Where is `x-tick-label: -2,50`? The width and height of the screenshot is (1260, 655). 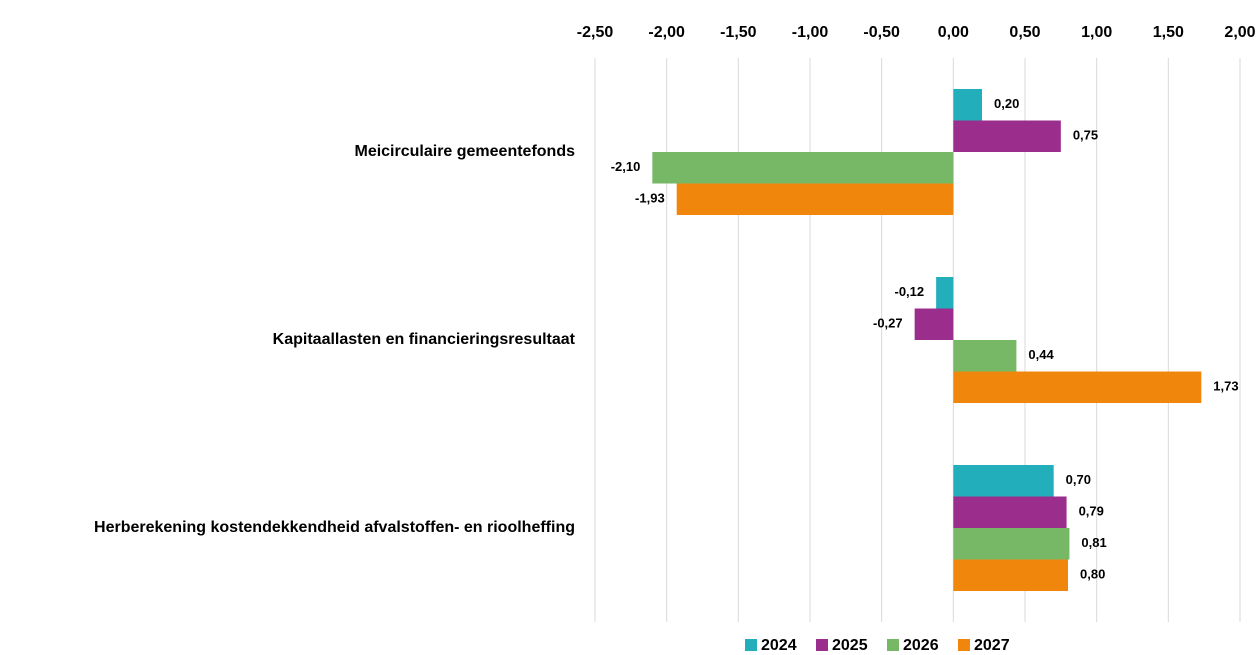
x-tick-label: -2,50 is located at coordinates (595, 32).